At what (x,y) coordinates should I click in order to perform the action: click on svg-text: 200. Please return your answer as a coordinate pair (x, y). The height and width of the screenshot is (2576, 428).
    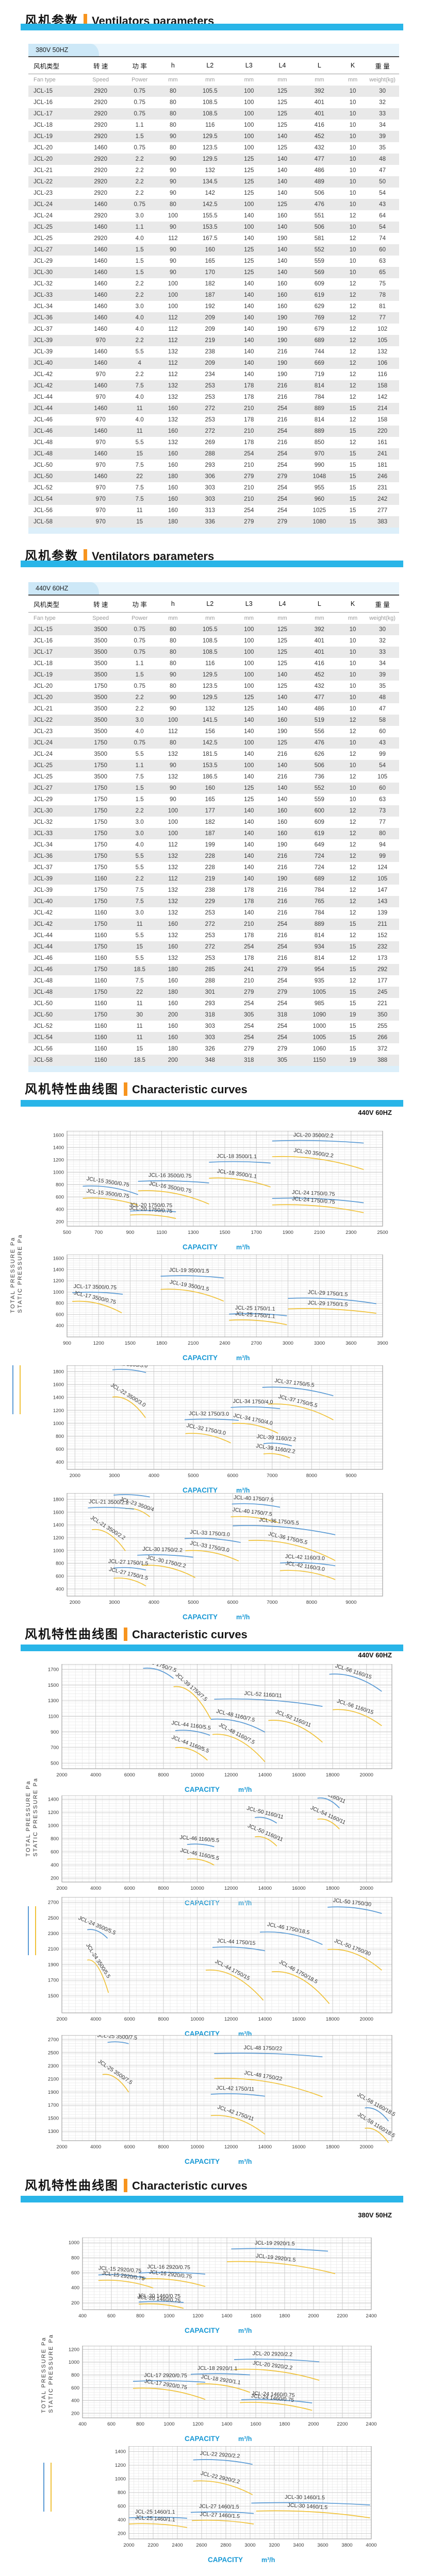
    Looking at the image, I should click on (55, 1878).